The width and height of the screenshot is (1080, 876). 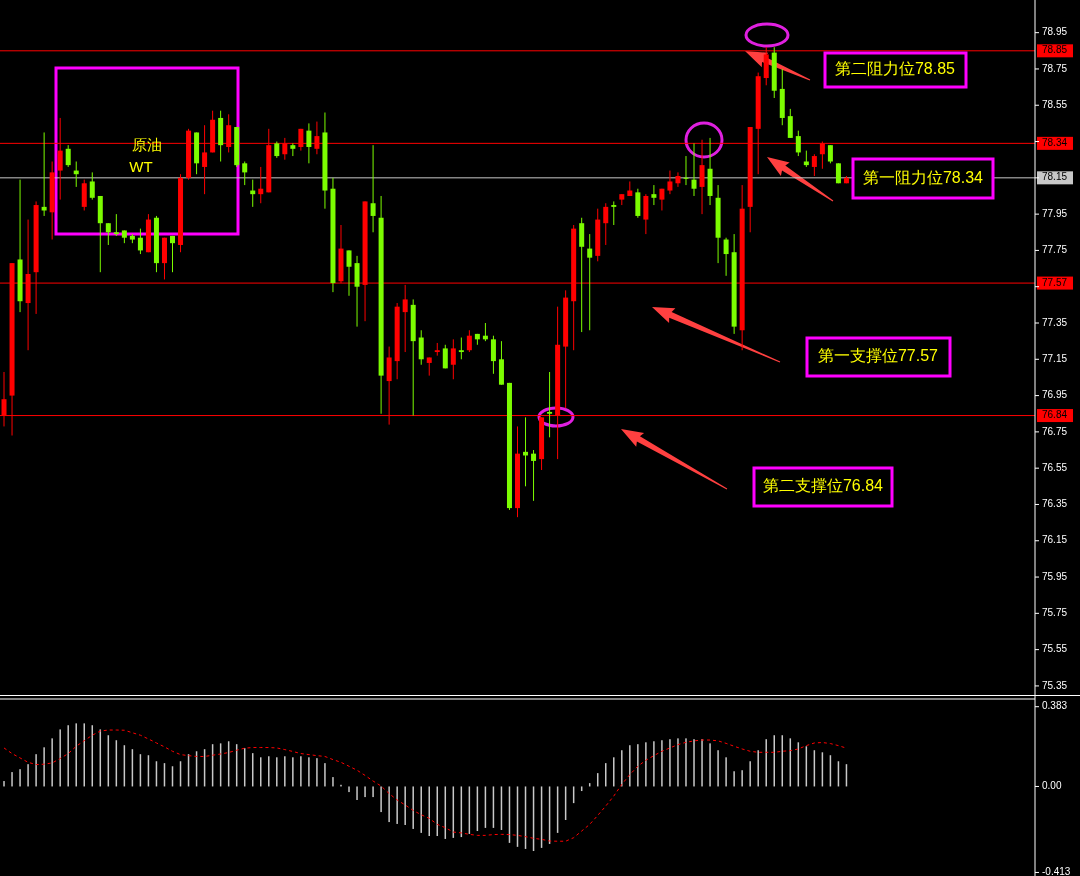 I want to click on y-tick-label: 76.15, so click(x=1055, y=540).